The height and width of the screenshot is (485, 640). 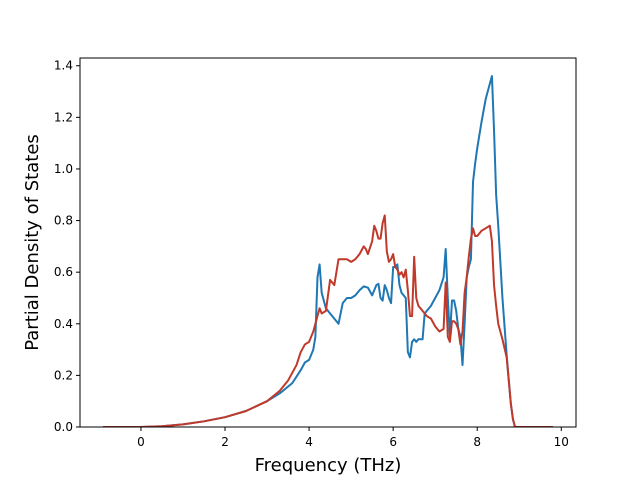 I want to click on y-tick-label: 0.2, so click(x=63, y=375).